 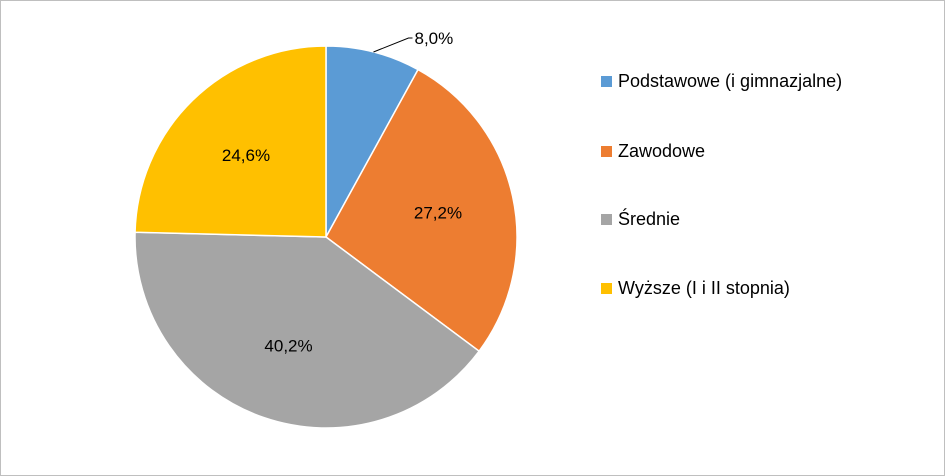 I want to click on pie-slice-zawodowe, so click(x=421, y=210).